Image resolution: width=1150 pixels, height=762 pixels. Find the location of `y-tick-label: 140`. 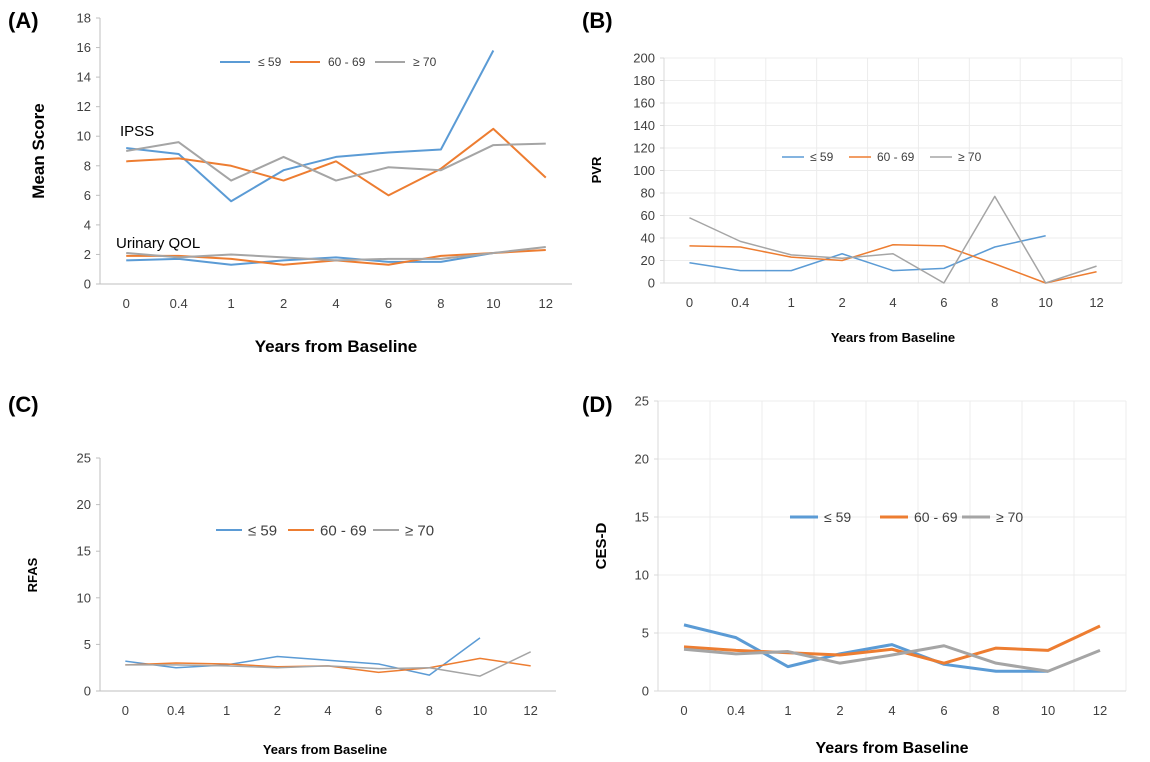

y-tick-label: 140 is located at coordinates (644, 125).